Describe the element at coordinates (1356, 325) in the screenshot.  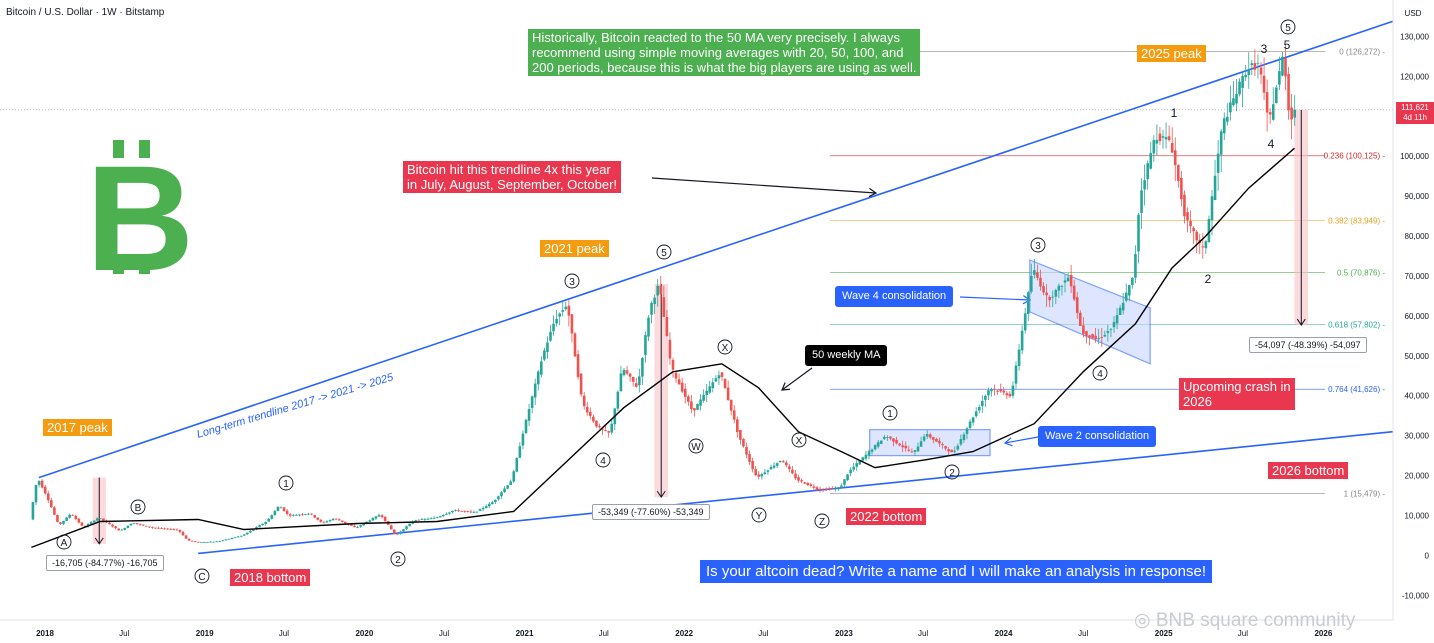
I see `fib-label-0.618: 0.618 (57,802) -` at that location.